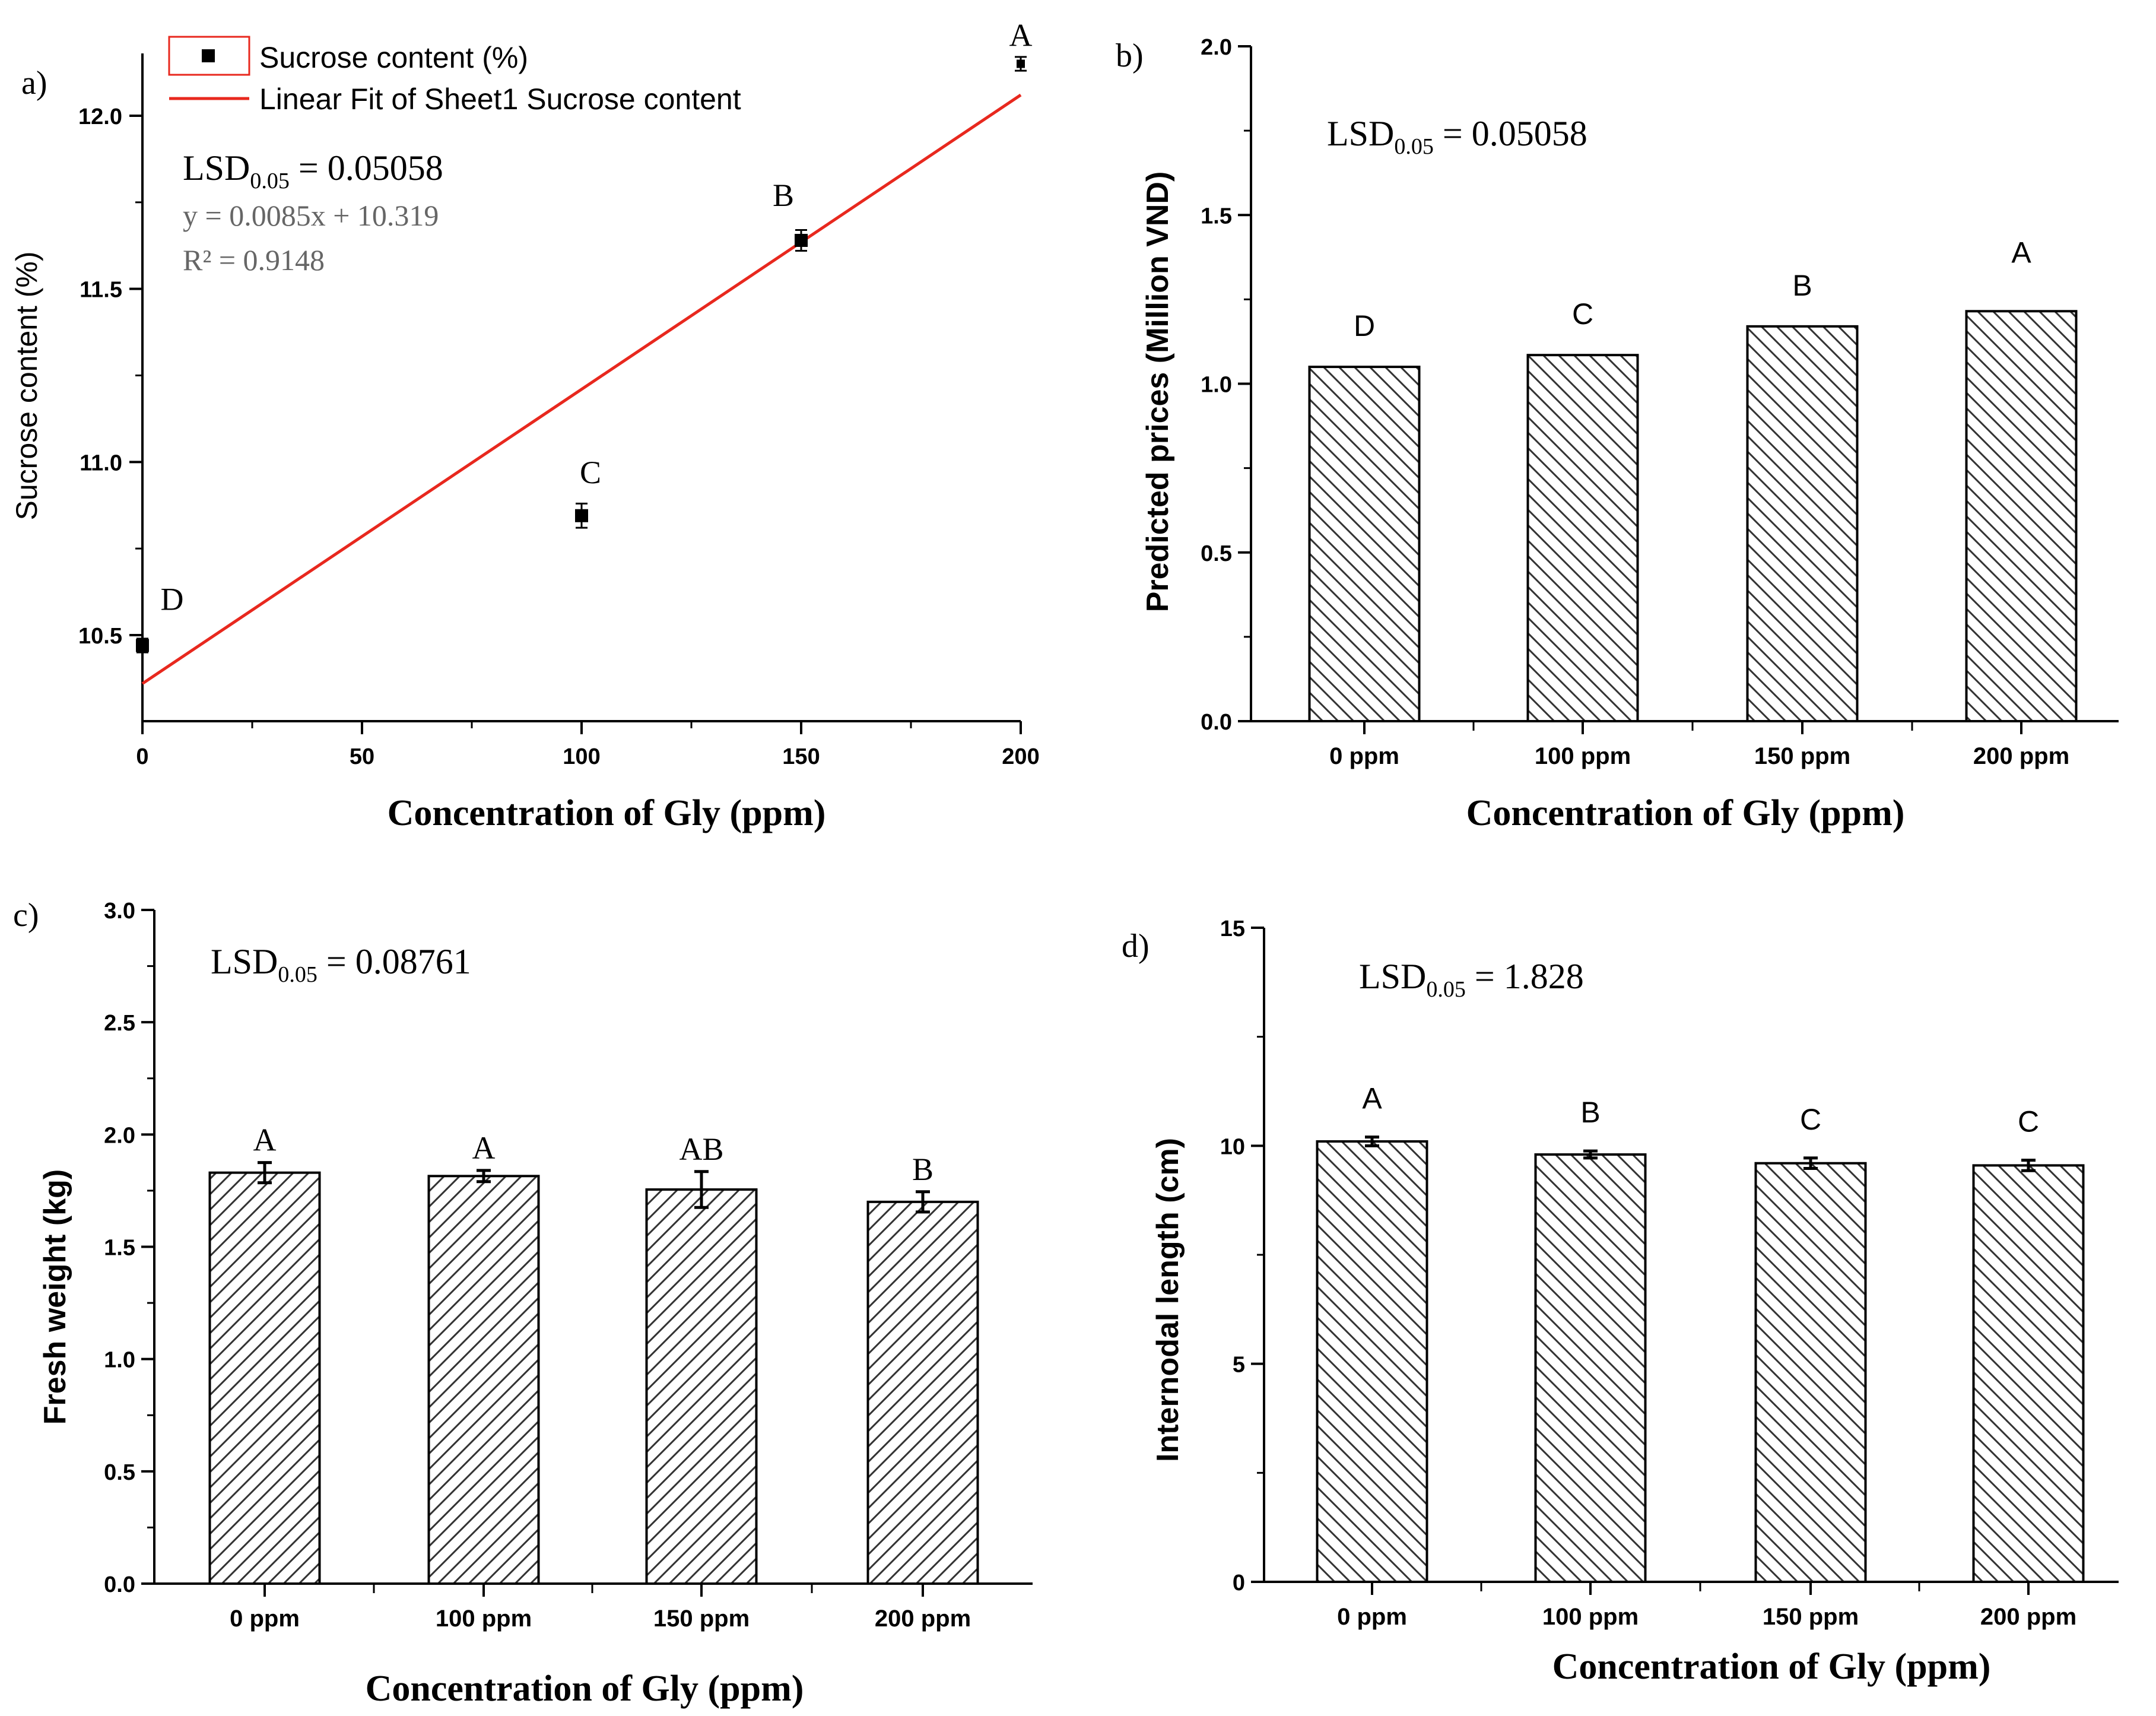 This screenshot has width=2156, height=1716. I want to click on y-tick-label: 15, so click(1232, 928).